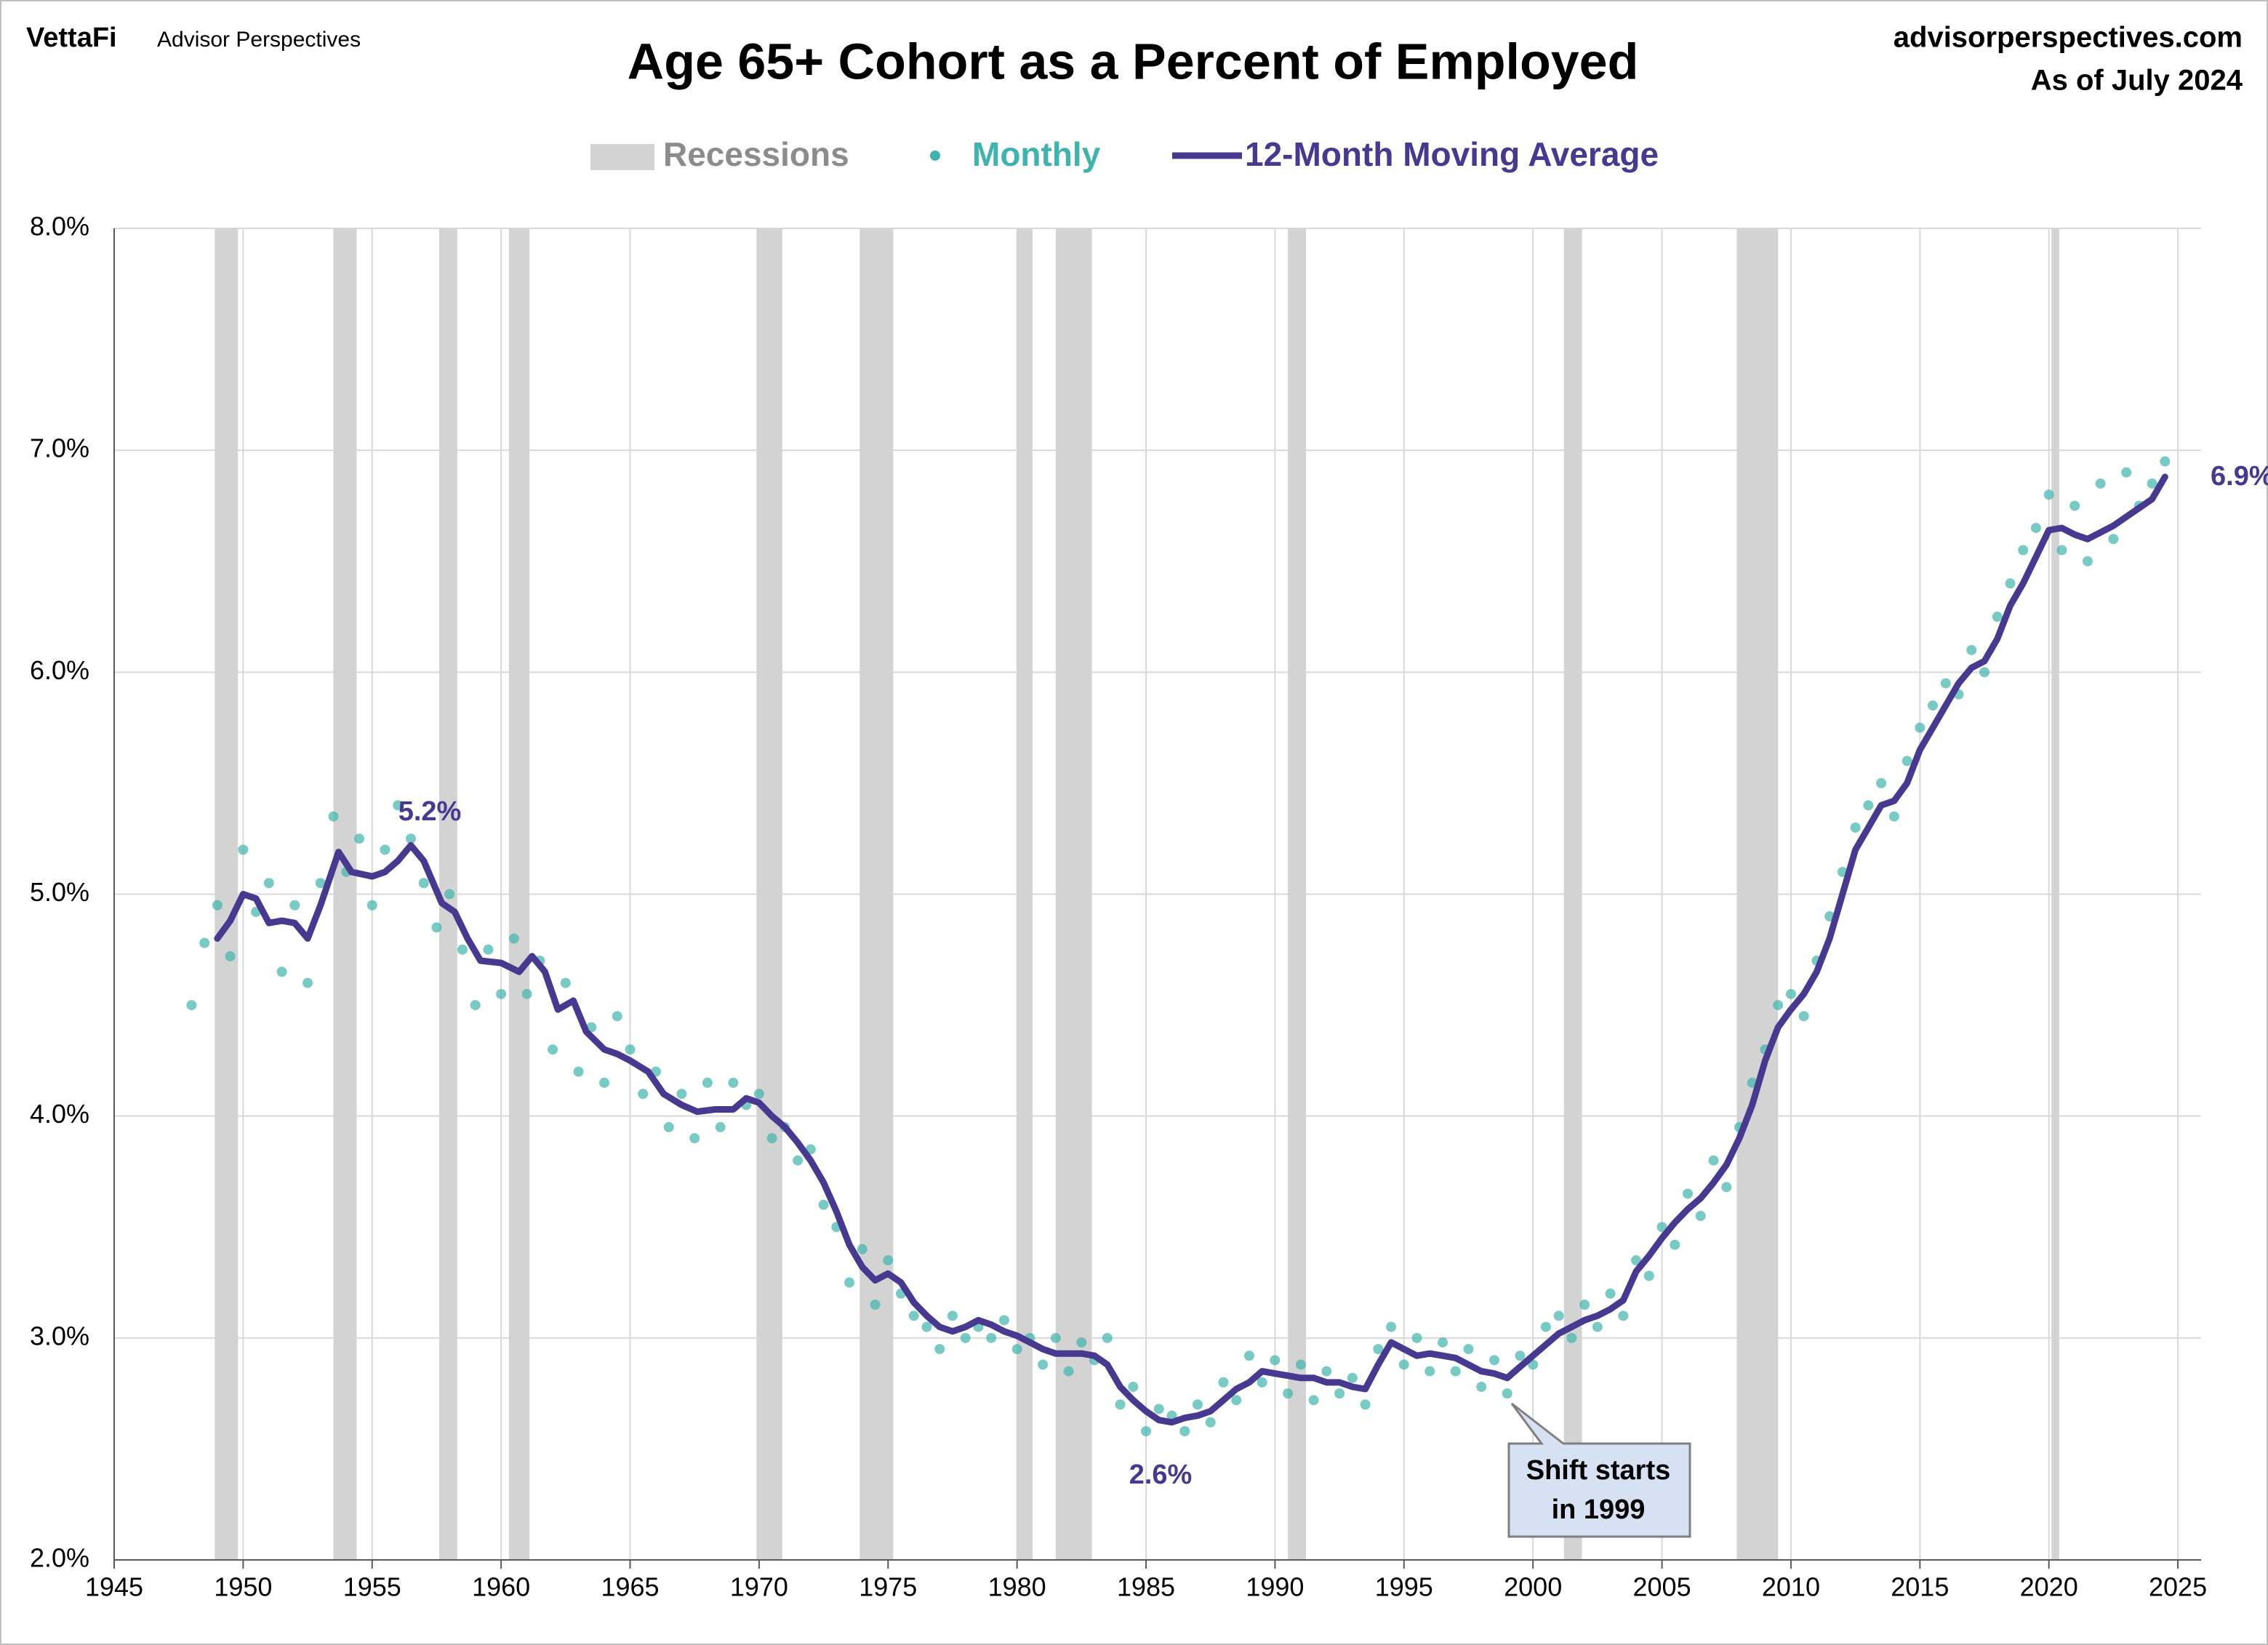 This screenshot has height=1645, width=2268. I want to click on y-tick-label: 4.0%, so click(59, 1114).